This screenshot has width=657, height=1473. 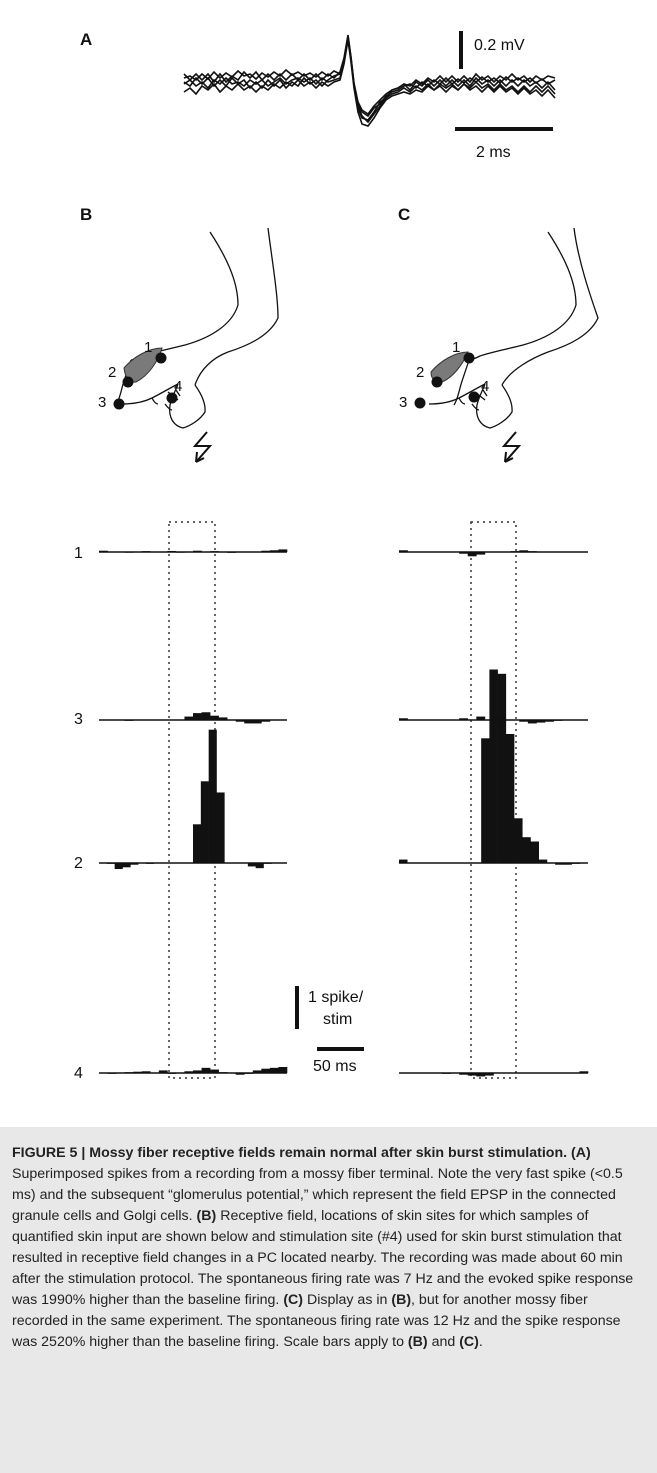 I want to click on site-label-c-2: 2, so click(x=420, y=372).